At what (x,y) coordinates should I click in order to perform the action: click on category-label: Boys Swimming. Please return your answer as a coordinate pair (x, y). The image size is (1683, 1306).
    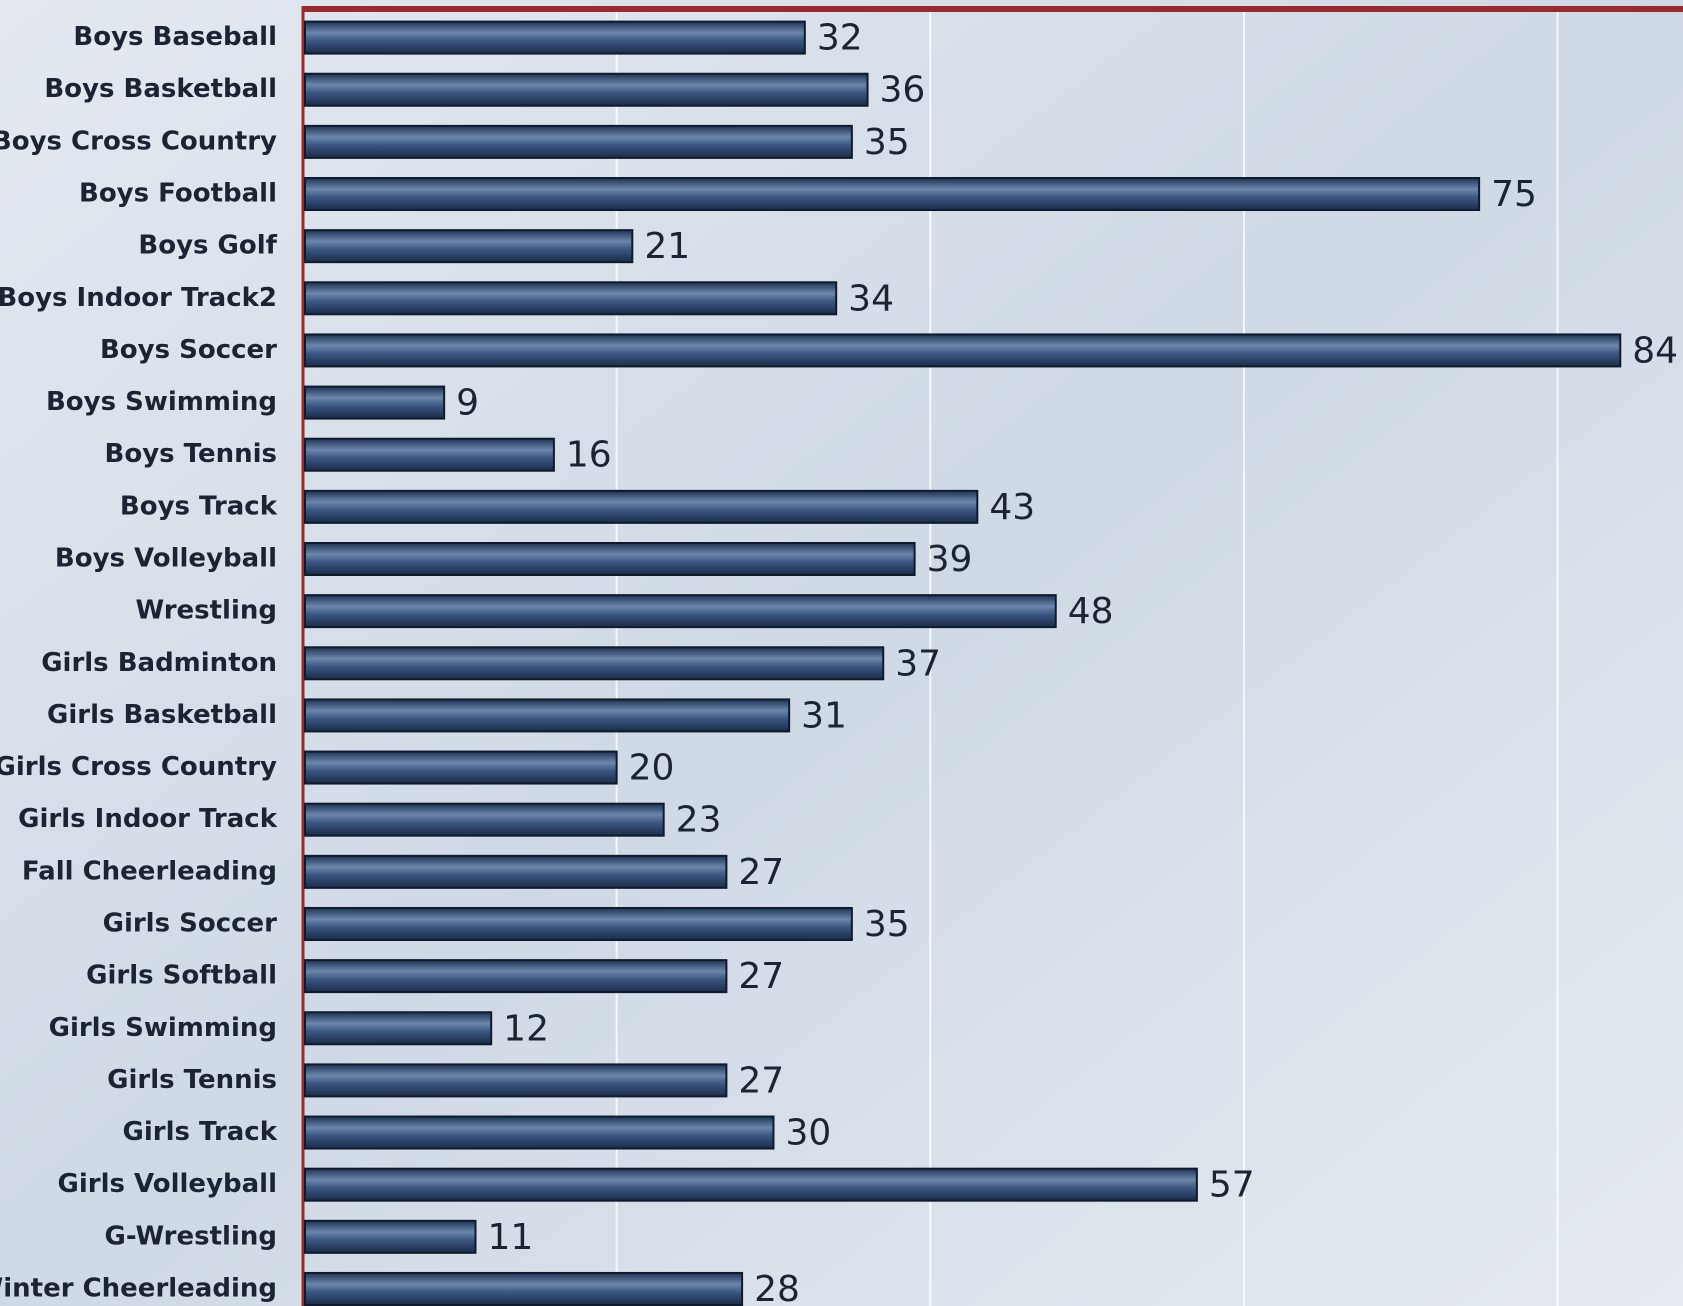
    Looking at the image, I should click on (161, 402).